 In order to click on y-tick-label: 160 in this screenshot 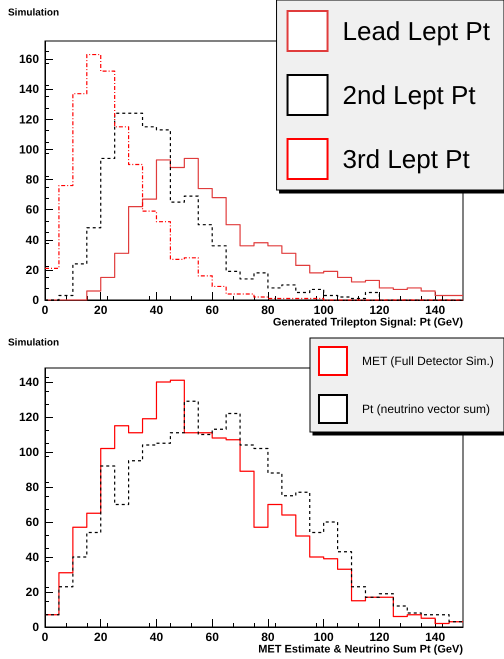, I will do `click(29, 59)`.